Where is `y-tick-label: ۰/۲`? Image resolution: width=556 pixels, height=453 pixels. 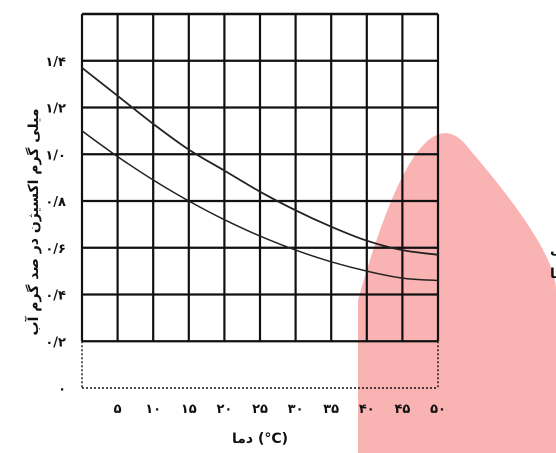
y-tick-label: ۰/۲ is located at coordinates (55, 342).